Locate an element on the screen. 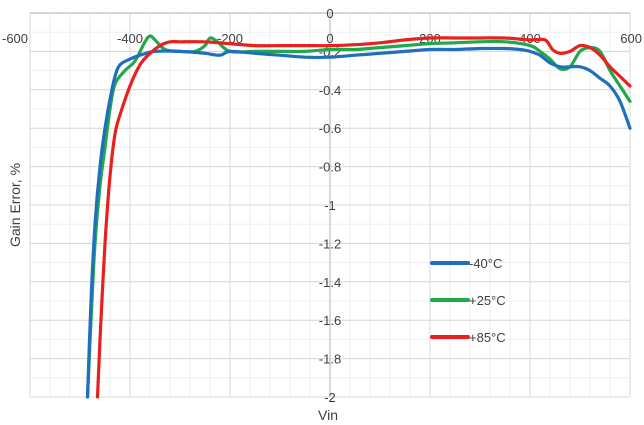 This screenshot has height=425, width=644. y-tick-label: -1.8 is located at coordinates (330, 359).